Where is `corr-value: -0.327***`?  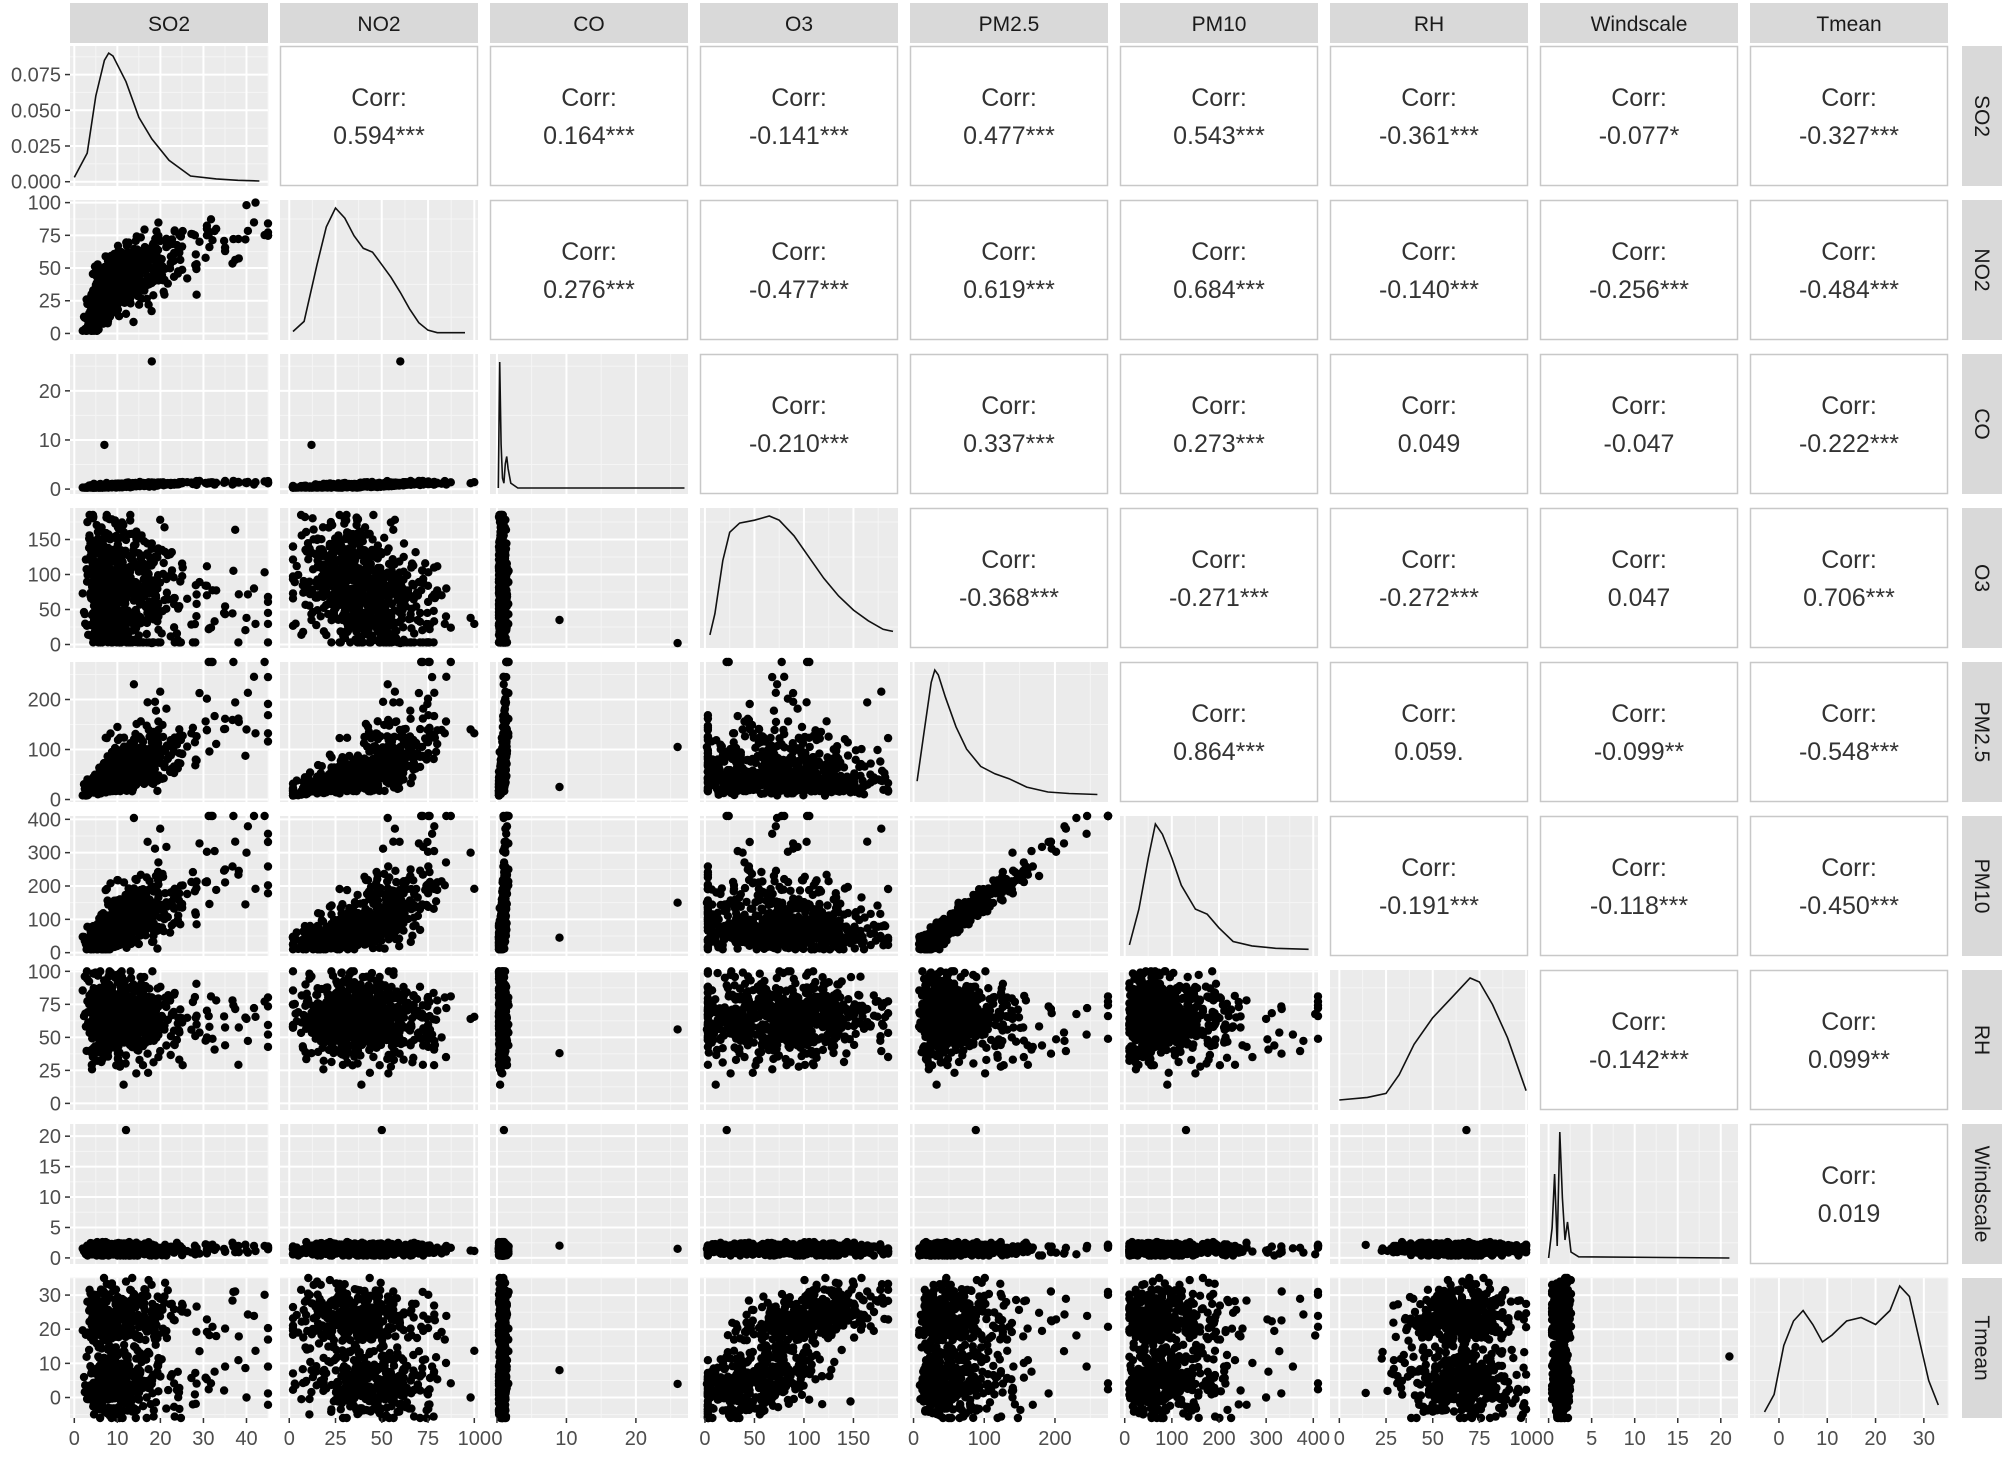 corr-value: -0.327*** is located at coordinates (1849, 136).